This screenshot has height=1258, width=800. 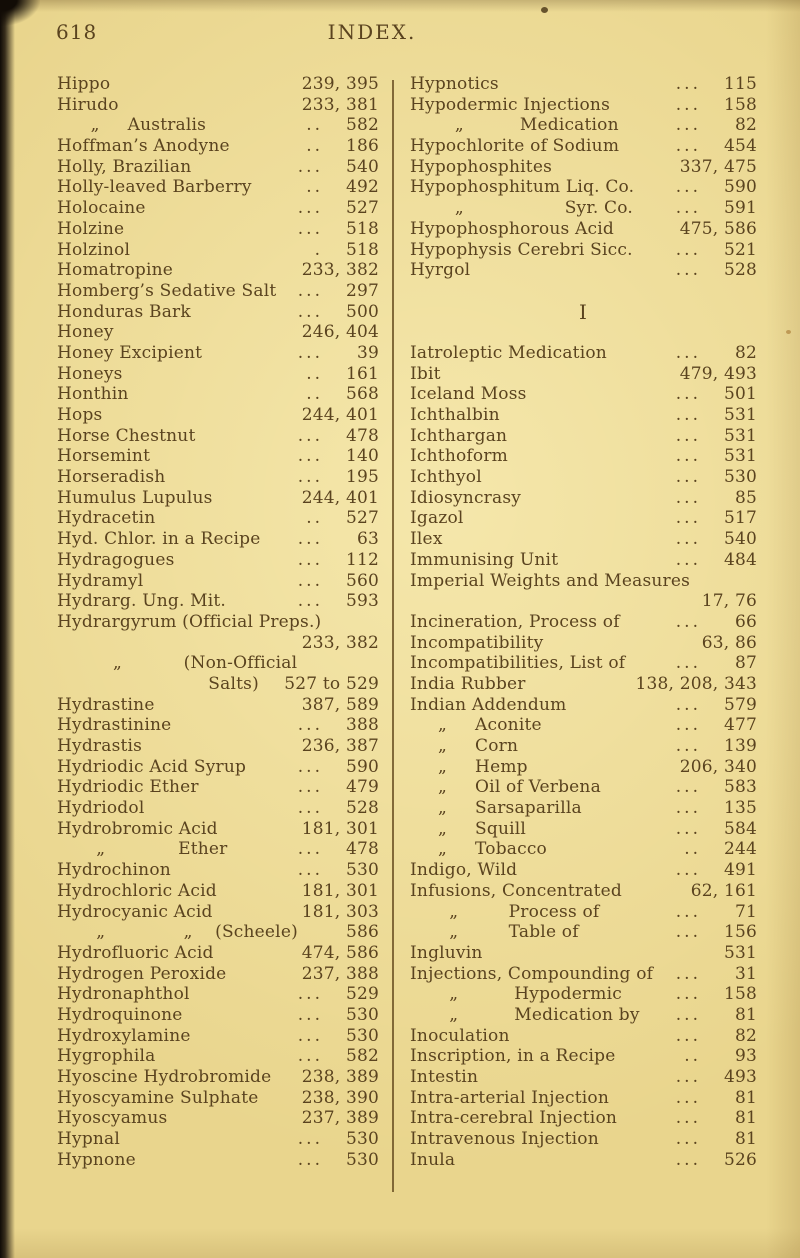 What do you see at coordinates (340, 704) in the screenshot?
I see `page-numbers: 387, 589` at bounding box center [340, 704].